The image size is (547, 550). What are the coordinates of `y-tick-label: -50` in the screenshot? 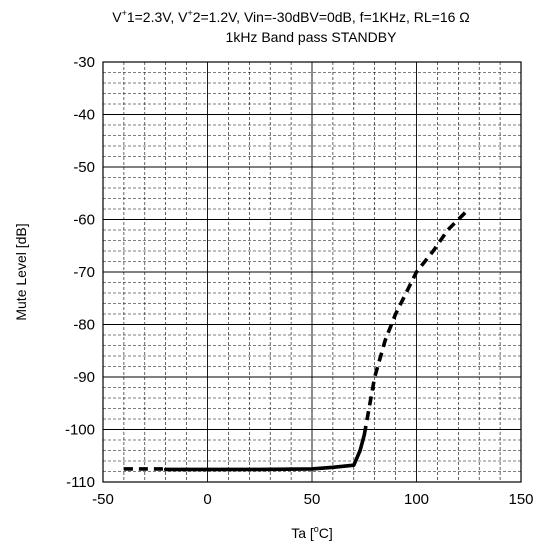 It's located at (84, 167).